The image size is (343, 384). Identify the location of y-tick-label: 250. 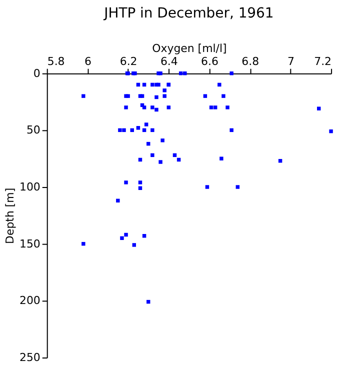
(29, 357).